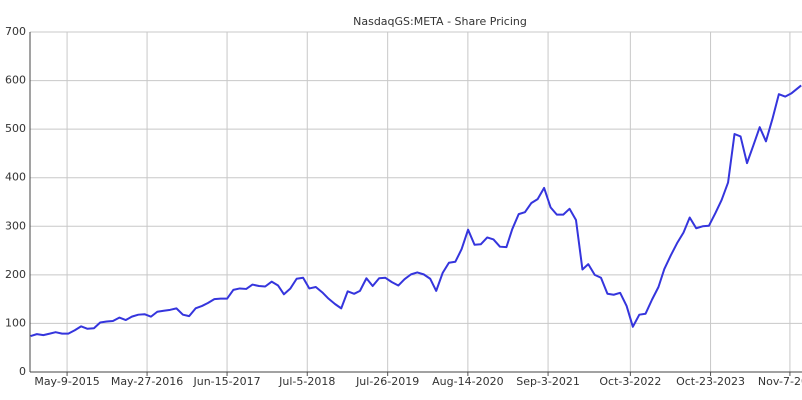  What do you see at coordinates (15, 31) in the screenshot?
I see `y-tick-label: 700` at bounding box center [15, 31].